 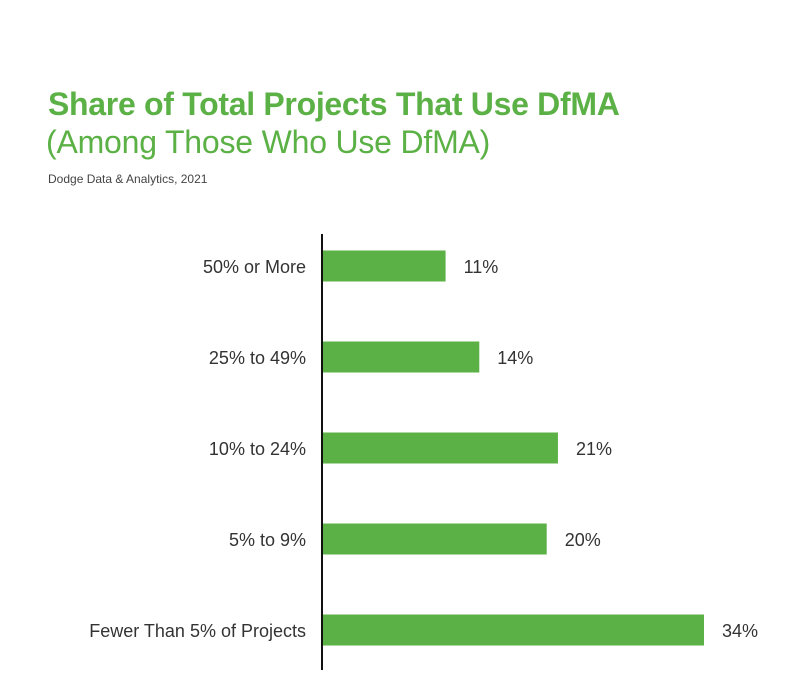 I want to click on value-label: 34%, so click(x=740, y=631).